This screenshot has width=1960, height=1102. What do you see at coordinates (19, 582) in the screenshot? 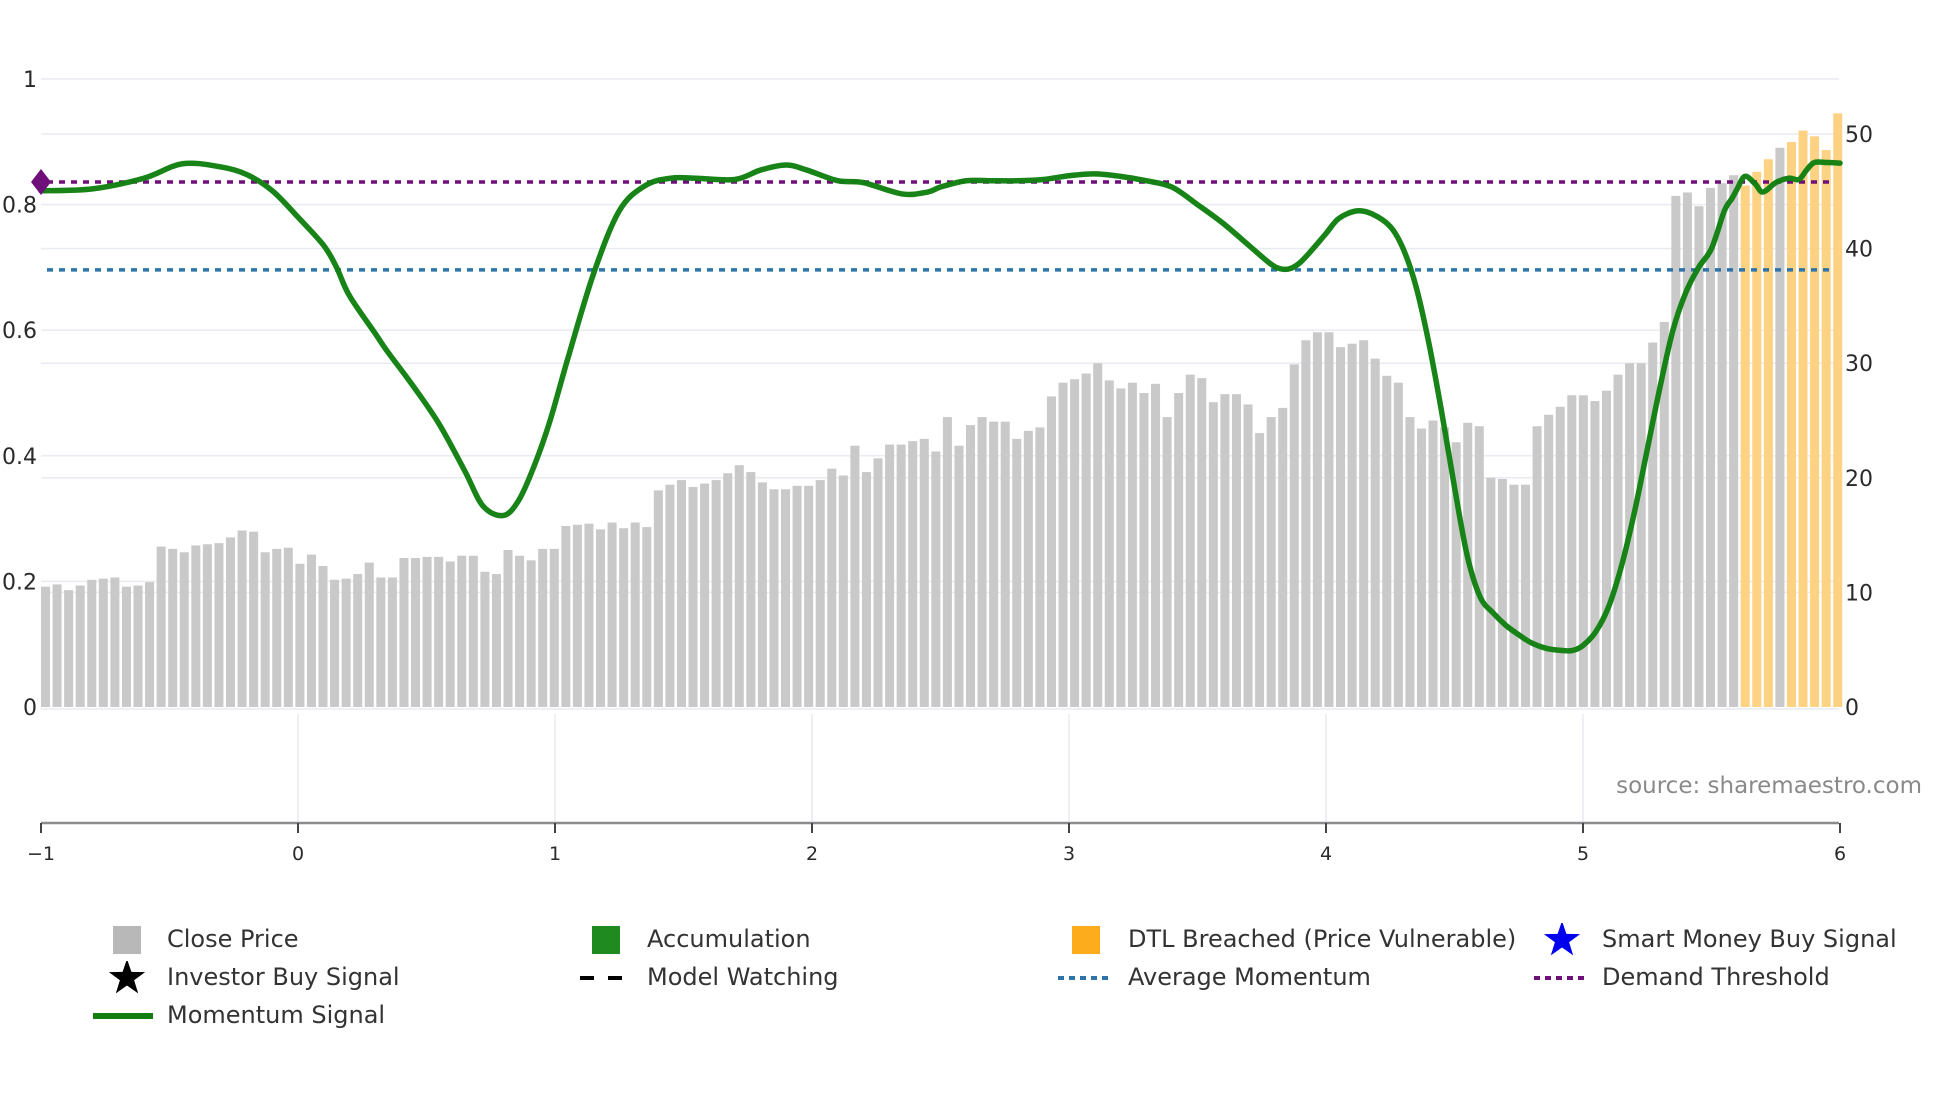
I see `y-left-tick-label: 0.2` at bounding box center [19, 582].